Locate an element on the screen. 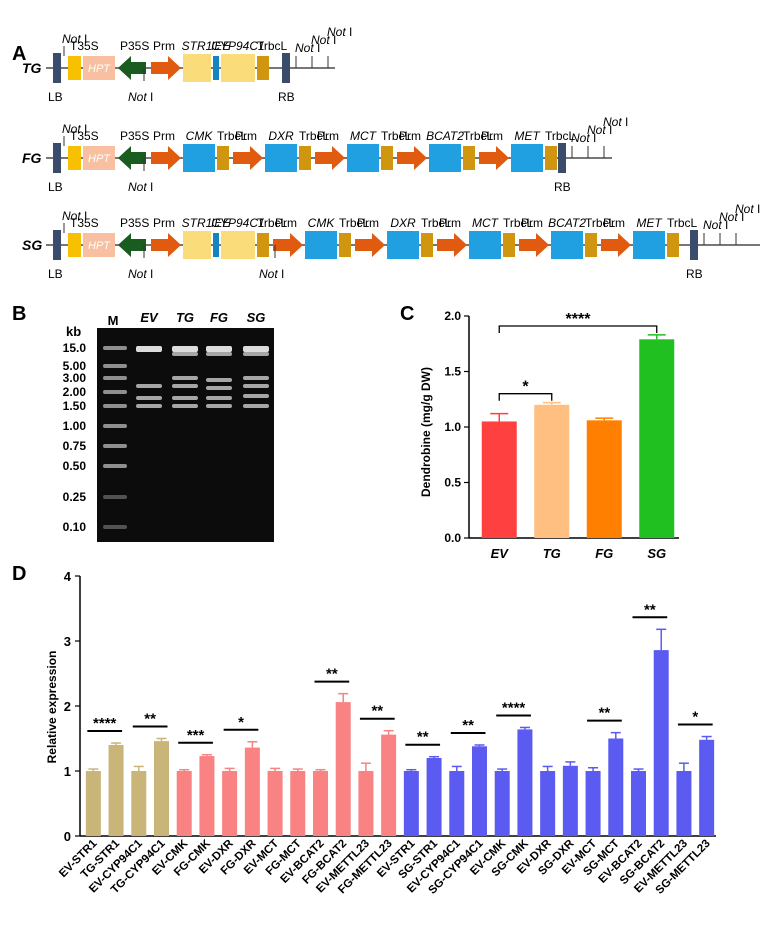 The width and height of the screenshot is (771, 932). panel-label-b: B is located at coordinates (19, 314).